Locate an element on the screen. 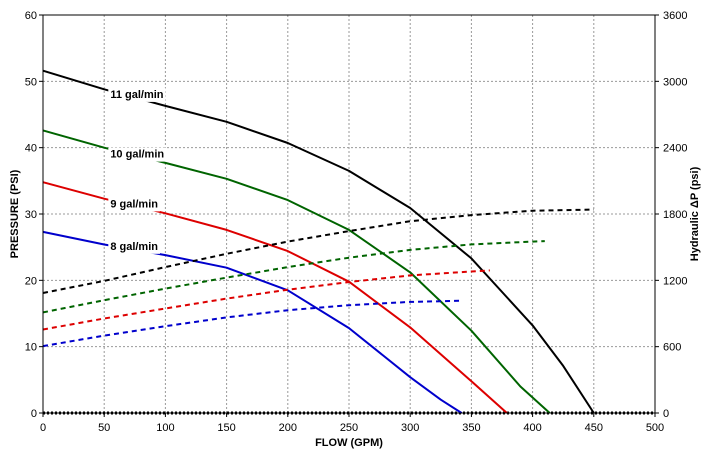 The width and height of the screenshot is (701, 450). curve-label: 11 gal/min is located at coordinates (136, 95).